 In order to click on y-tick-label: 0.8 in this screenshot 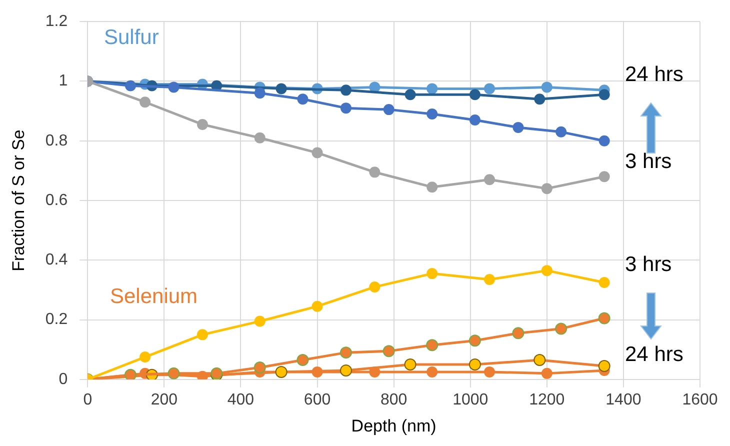, I will do `click(56, 141)`.